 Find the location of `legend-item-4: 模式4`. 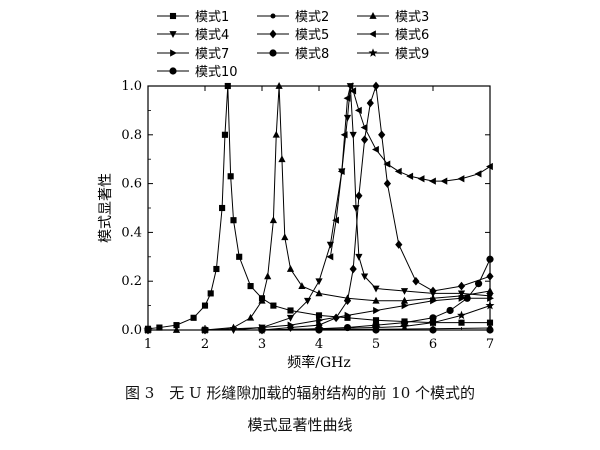

legend-item-4: 模式4 is located at coordinates (193, 35).